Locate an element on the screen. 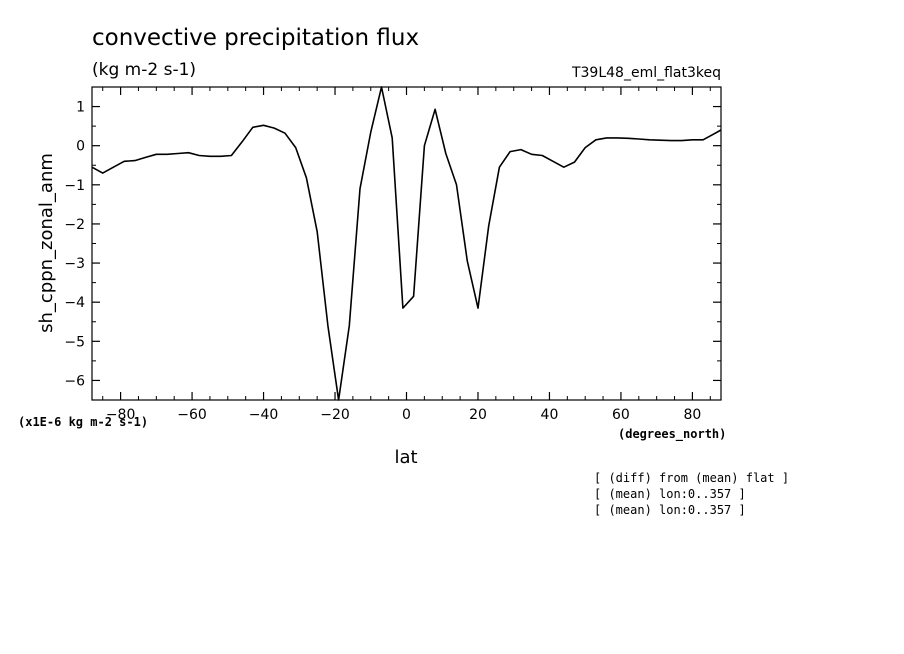 This screenshot has width=904, height=654. chart-title: convective precipitation flux is located at coordinates (255, 38).